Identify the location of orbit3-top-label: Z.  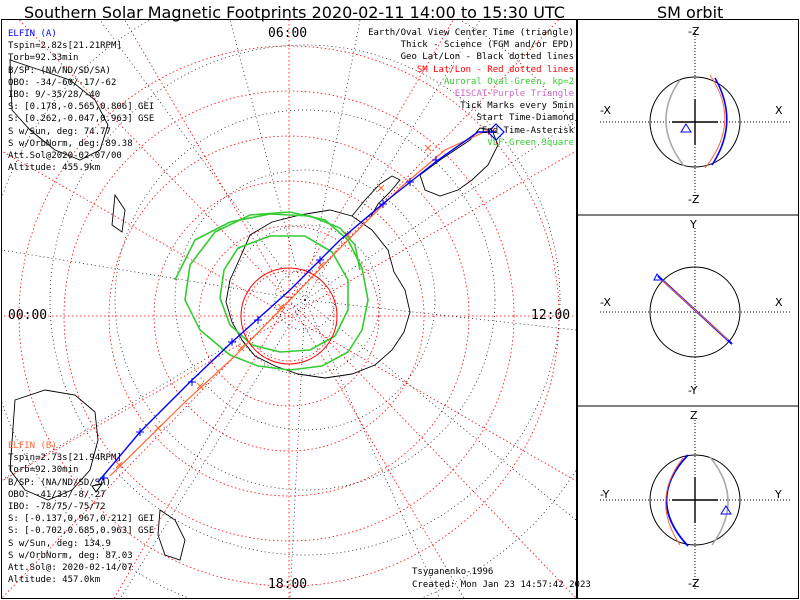
(694, 415).